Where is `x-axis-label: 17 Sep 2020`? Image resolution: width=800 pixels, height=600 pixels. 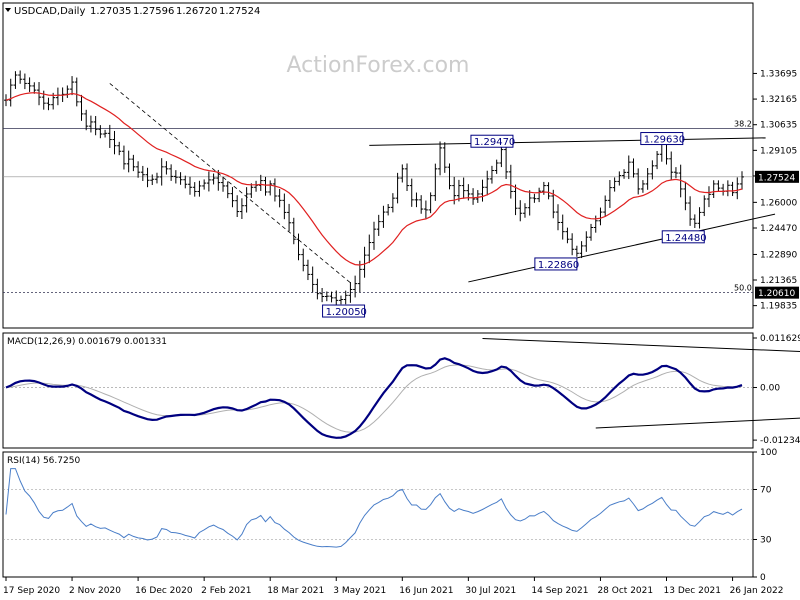
x-axis-label: 17 Sep 2020 is located at coordinates (31, 591).